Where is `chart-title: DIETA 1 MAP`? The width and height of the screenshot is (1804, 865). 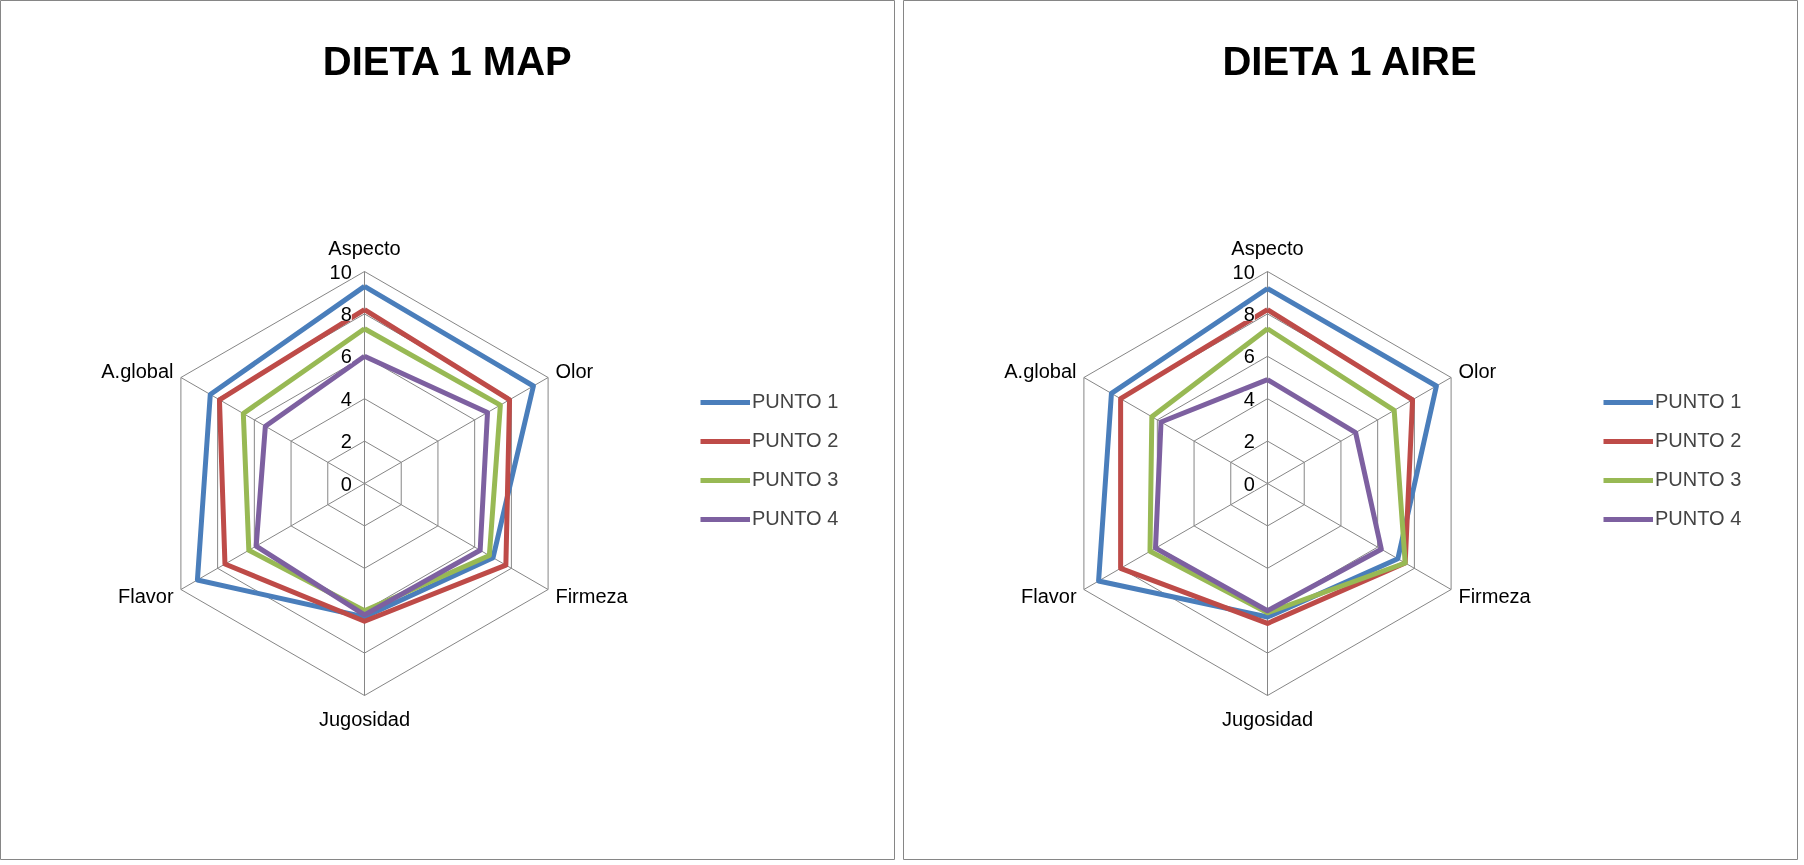 chart-title: DIETA 1 MAP is located at coordinates (447, 60).